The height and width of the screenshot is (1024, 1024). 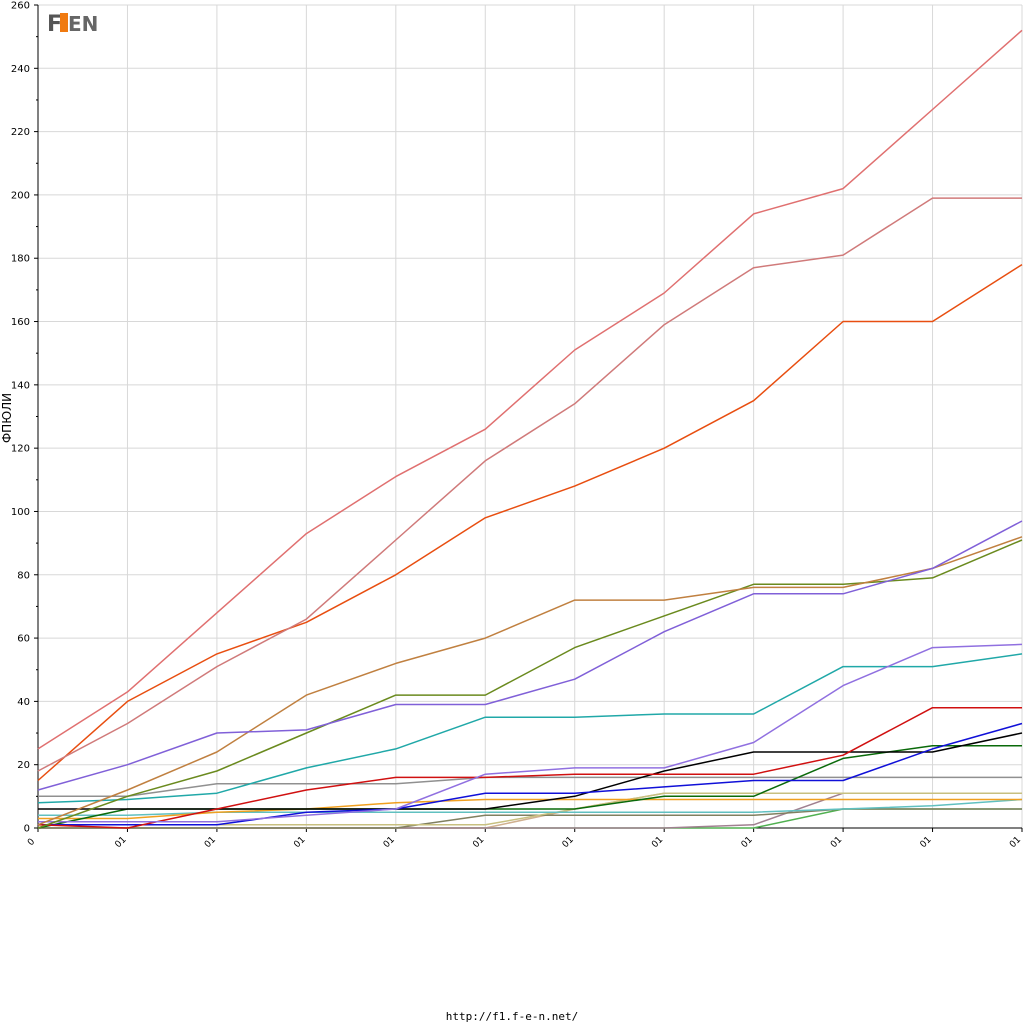 What do you see at coordinates (20, 259) in the screenshot?
I see `y-tick-label: 180` at bounding box center [20, 259].